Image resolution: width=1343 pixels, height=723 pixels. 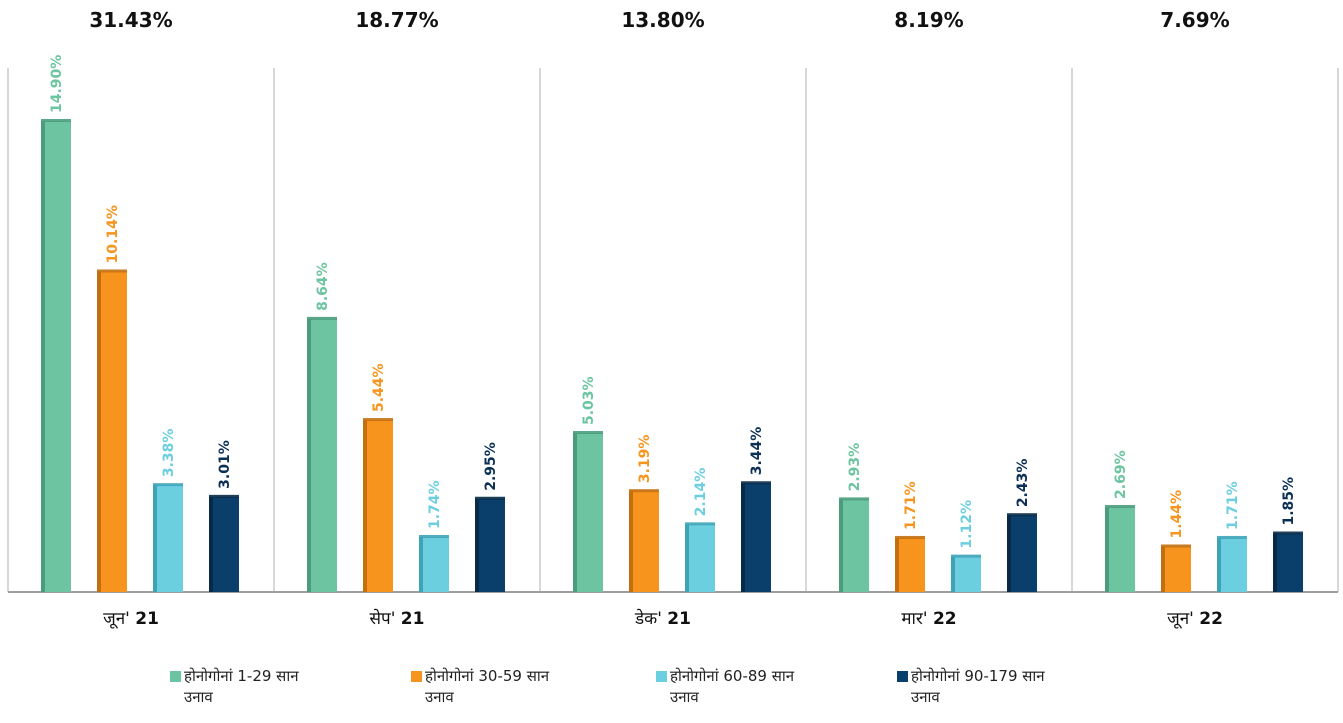 I want to click on bar-value-label: 2.69%, so click(x=1121, y=474).